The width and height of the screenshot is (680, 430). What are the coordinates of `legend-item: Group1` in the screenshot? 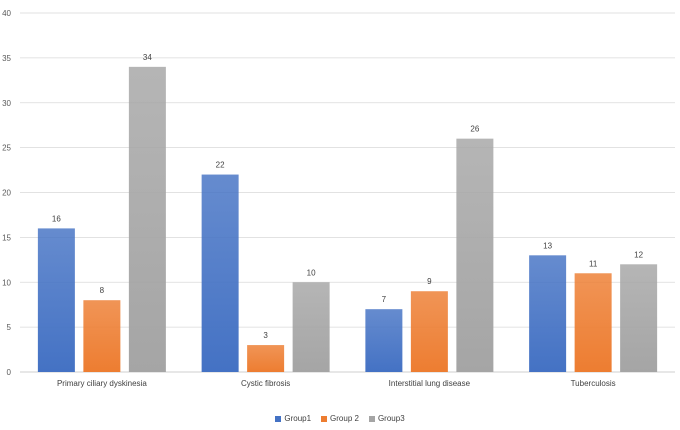 It's located at (293, 418).